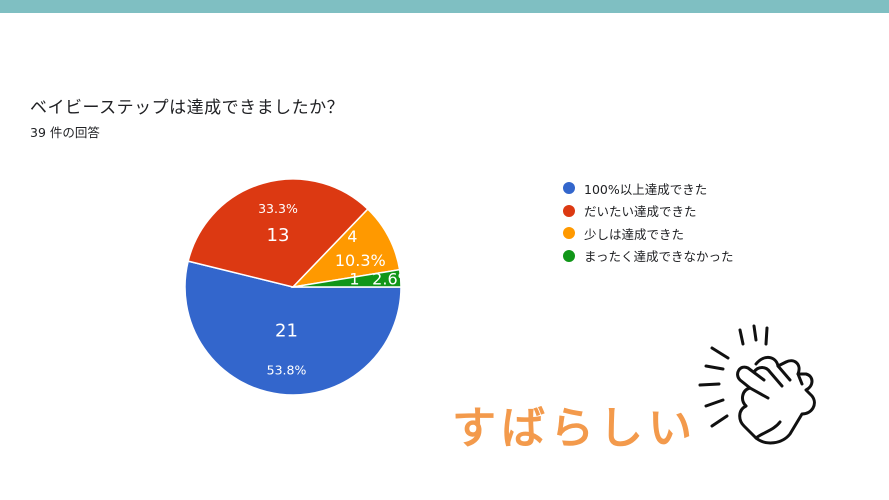 Image resolution: width=889 pixels, height=500 pixels. I want to click on legend-label: 少しは達成できた, so click(634, 234).